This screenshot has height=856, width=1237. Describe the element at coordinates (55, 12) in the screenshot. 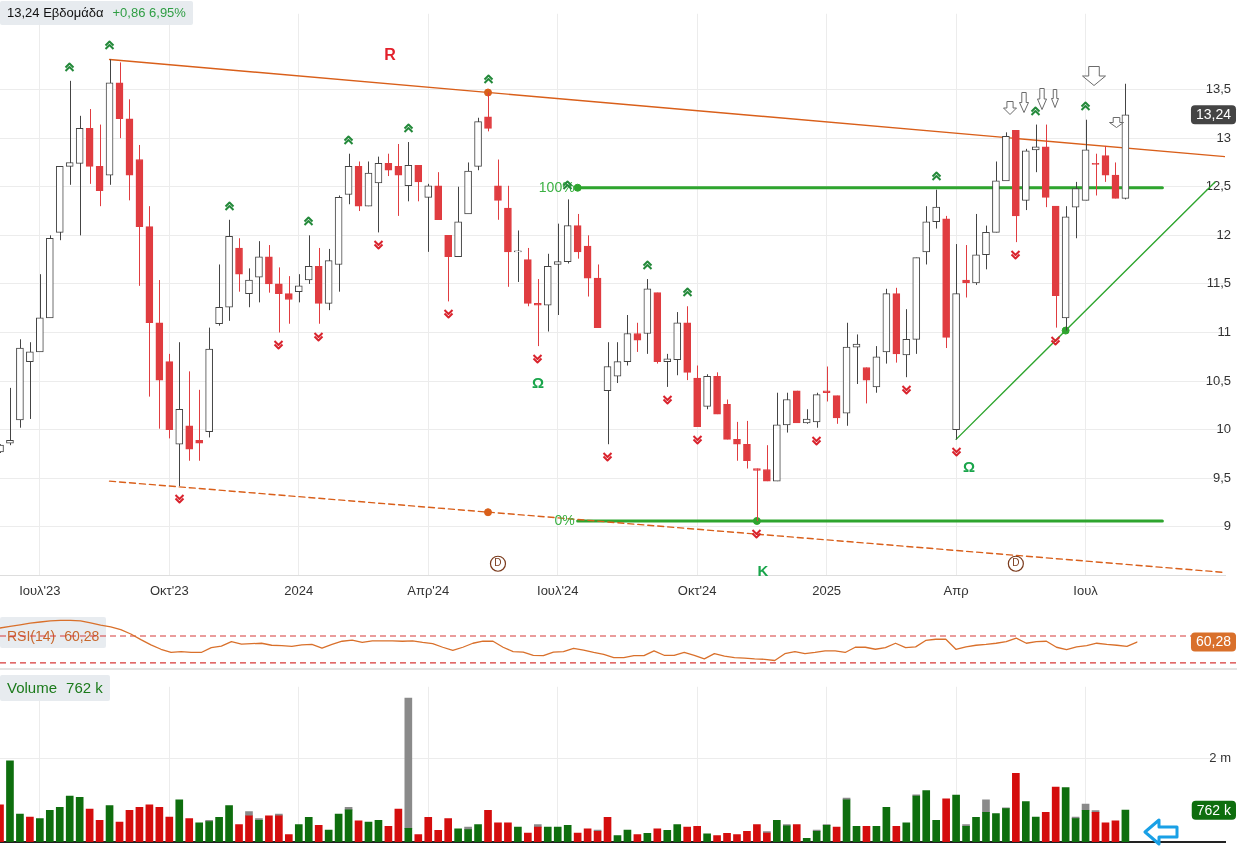

I see `chart-title: 13,24 Εβδομάδα` at that location.